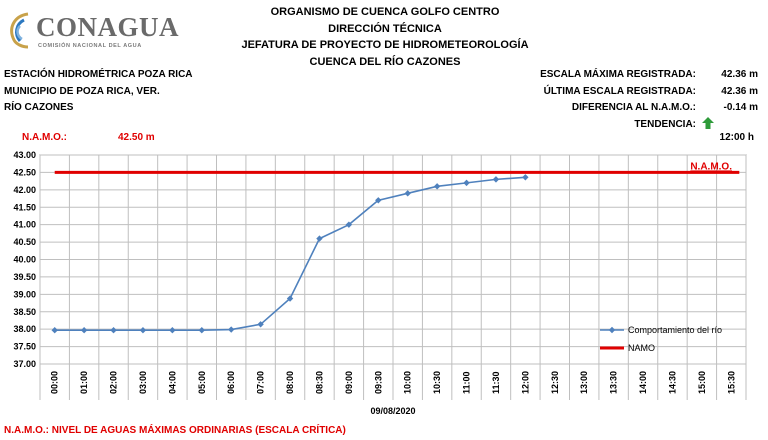 This screenshot has height=440, width=768. I want to click on x-tick-label: 10:30, so click(437, 382).